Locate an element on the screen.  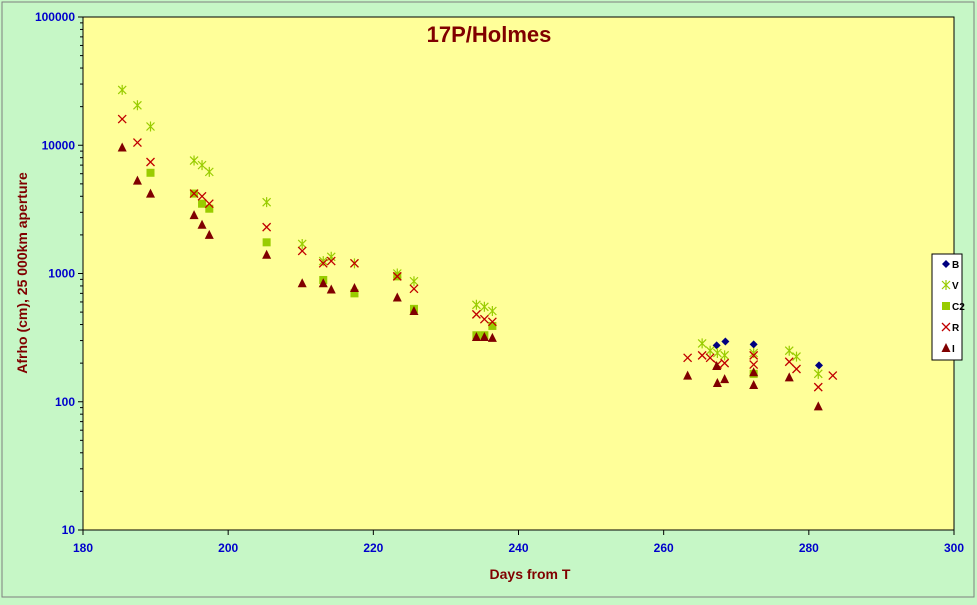
y-tick-label: 10000 is located at coordinates (59, 145).